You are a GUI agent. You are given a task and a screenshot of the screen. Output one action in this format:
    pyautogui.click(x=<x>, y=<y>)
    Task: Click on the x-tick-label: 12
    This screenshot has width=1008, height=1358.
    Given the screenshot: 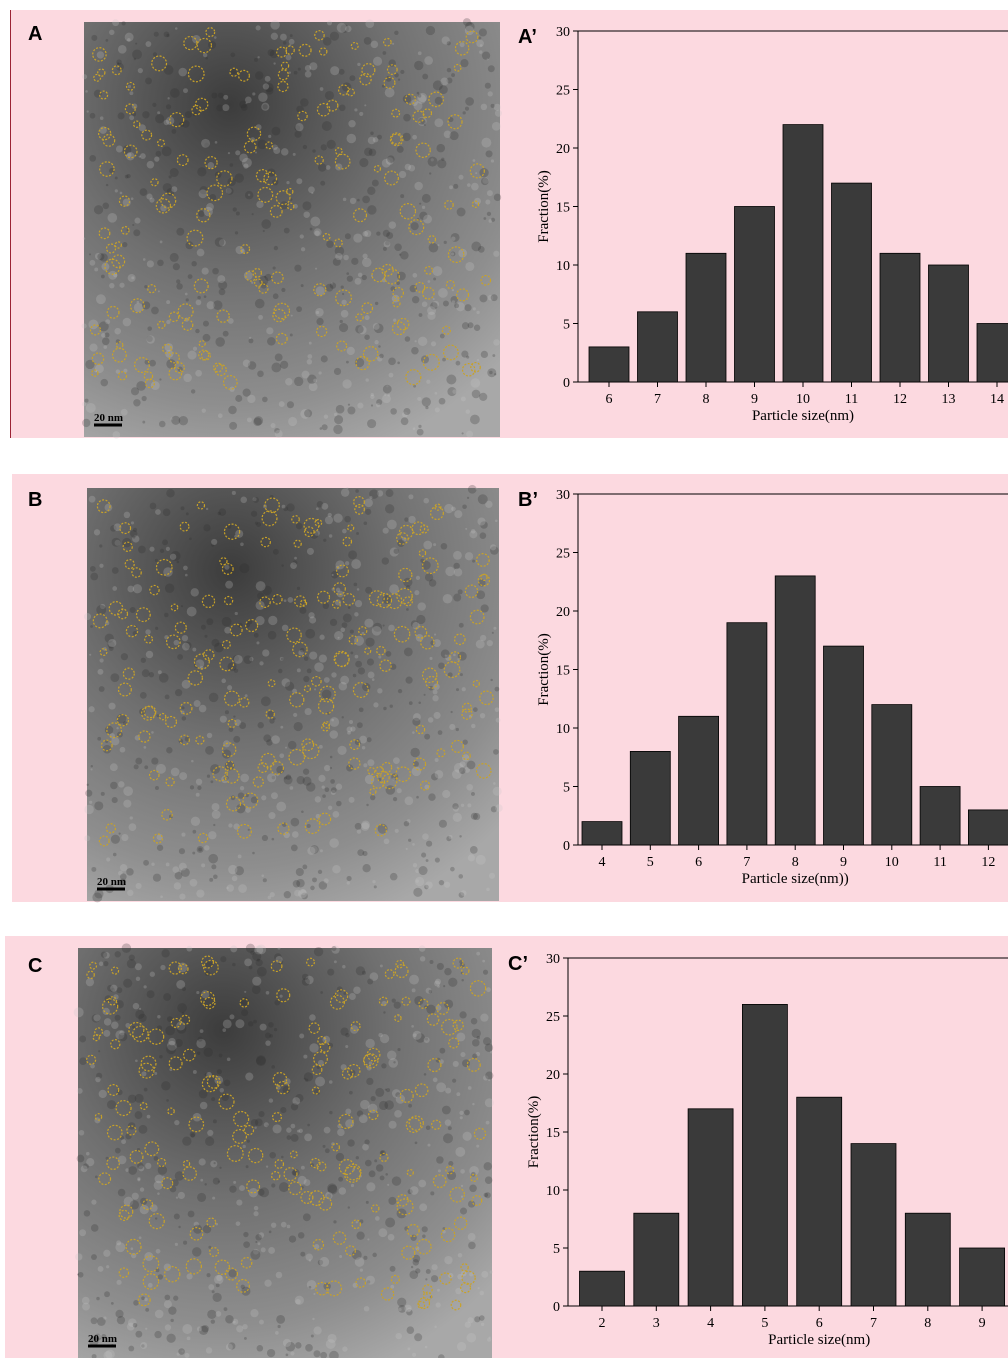 What is the action you would take?
    pyautogui.click(x=988, y=862)
    